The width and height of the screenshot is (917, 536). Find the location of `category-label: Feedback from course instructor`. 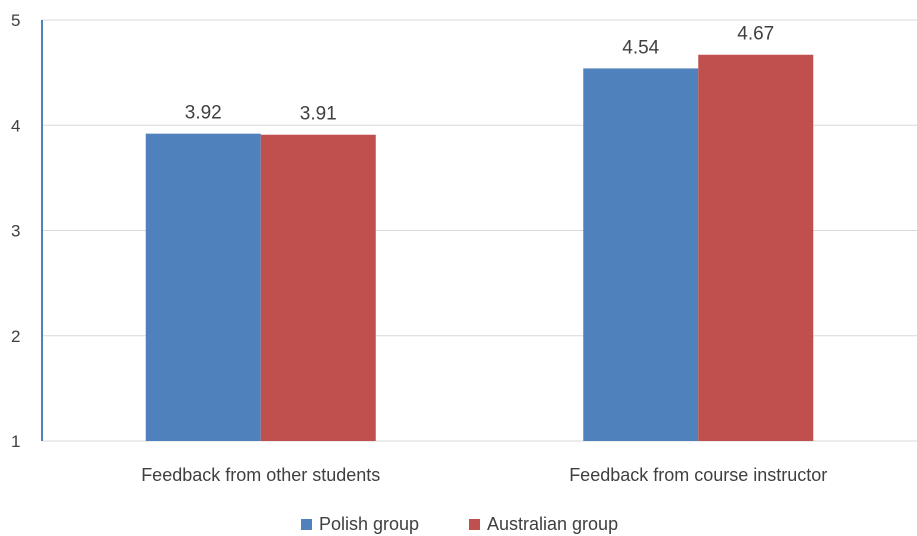

category-label: Feedback from course instructor is located at coordinates (698, 475).